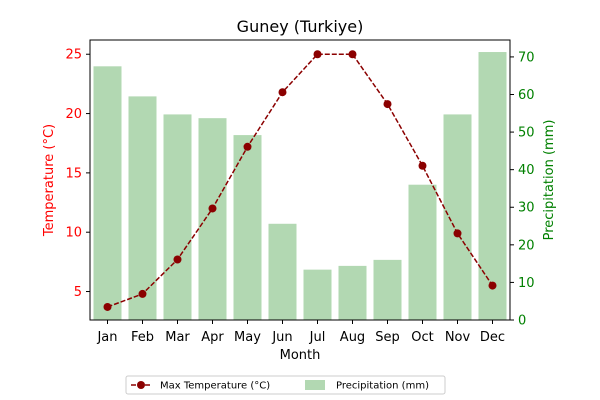 The image size is (600, 400). Describe the element at coordinates (141, 385) in the screenshot. I see `legend-marker-swatch` at that location.